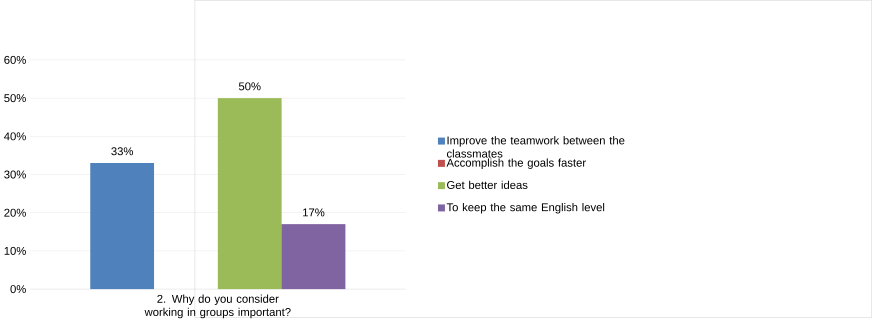 The width and height of the screenshot is (872, 322). Describe the element at coordinates (122, 151) in the screenshot. I see `data-label: 33%` at that location.